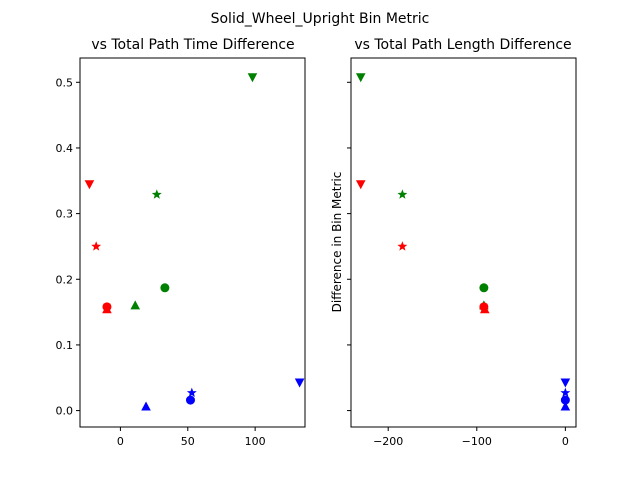 The image size is (640, 480). I want to click on suptitle: Solid_Wheel_Upright Bin Metric, so click(320, 19).